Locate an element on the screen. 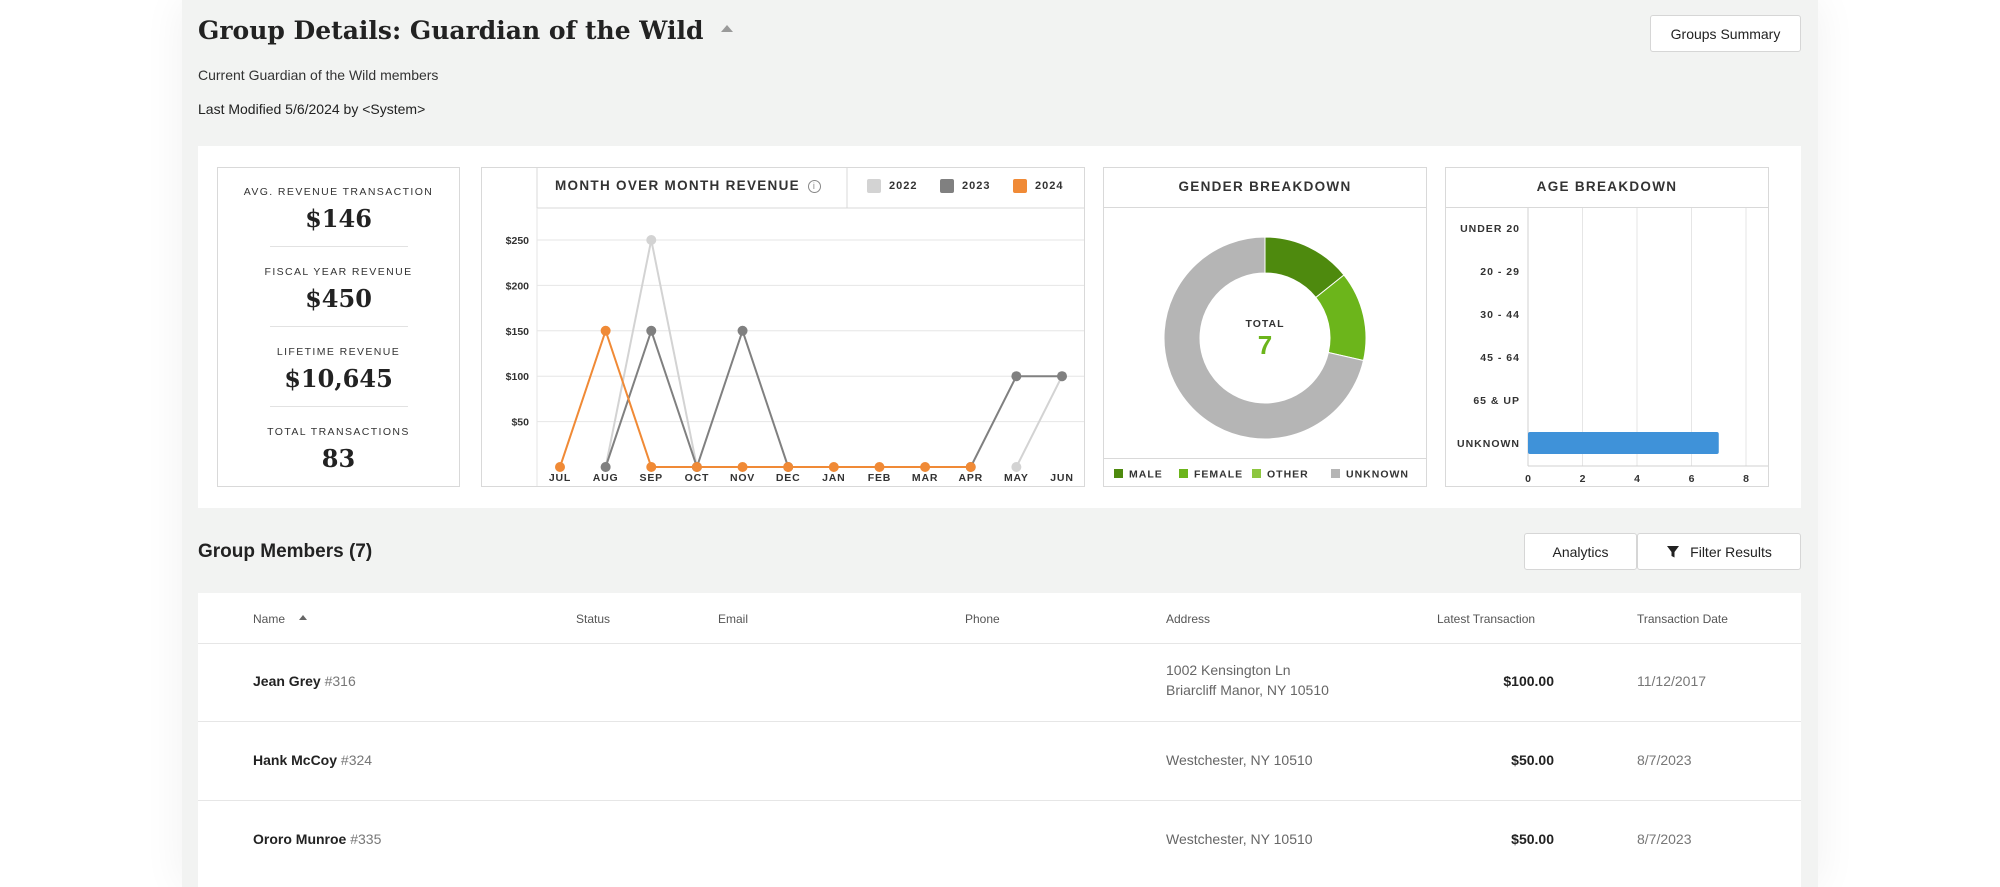 The height and width of the screenshot is (887, 2000). groups-summary-button: Groups Summary is located at coordinates (1725, 33).